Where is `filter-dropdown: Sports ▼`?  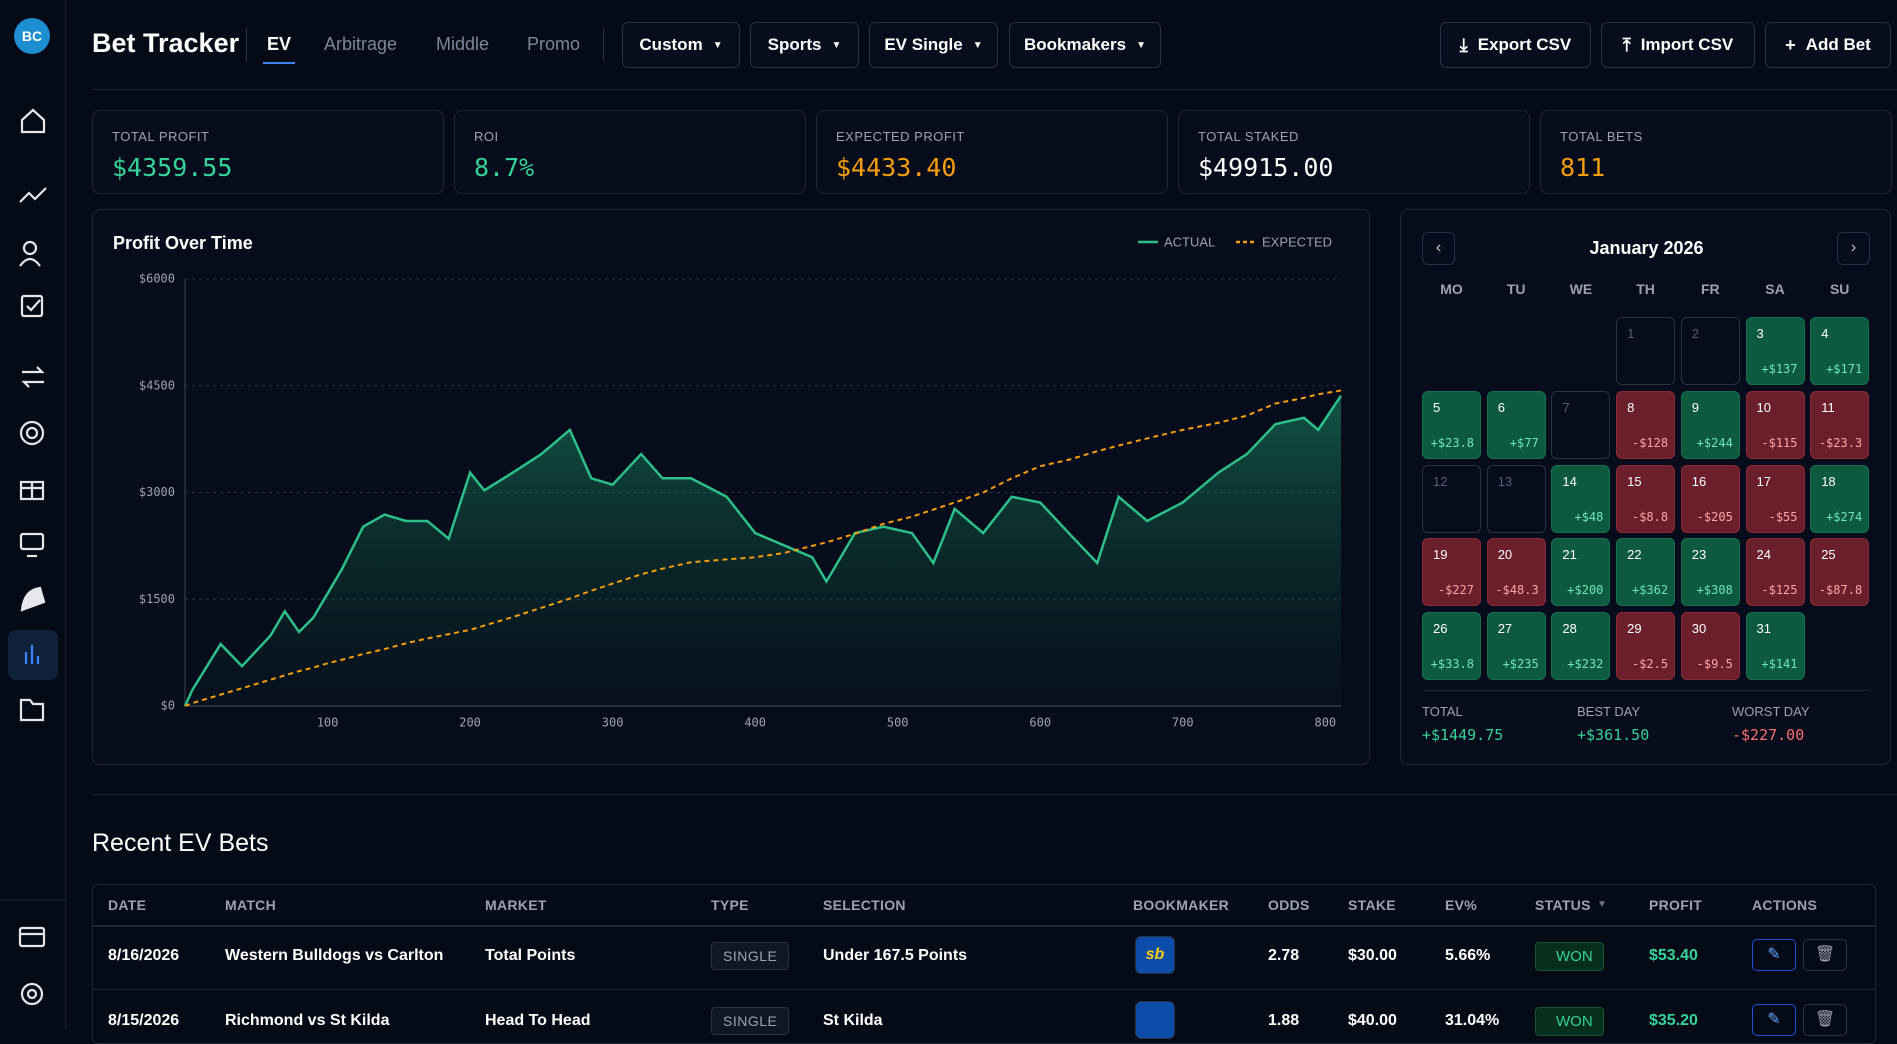
filter-dropdown: Sports ▼ is located at coordinates (804, 45).